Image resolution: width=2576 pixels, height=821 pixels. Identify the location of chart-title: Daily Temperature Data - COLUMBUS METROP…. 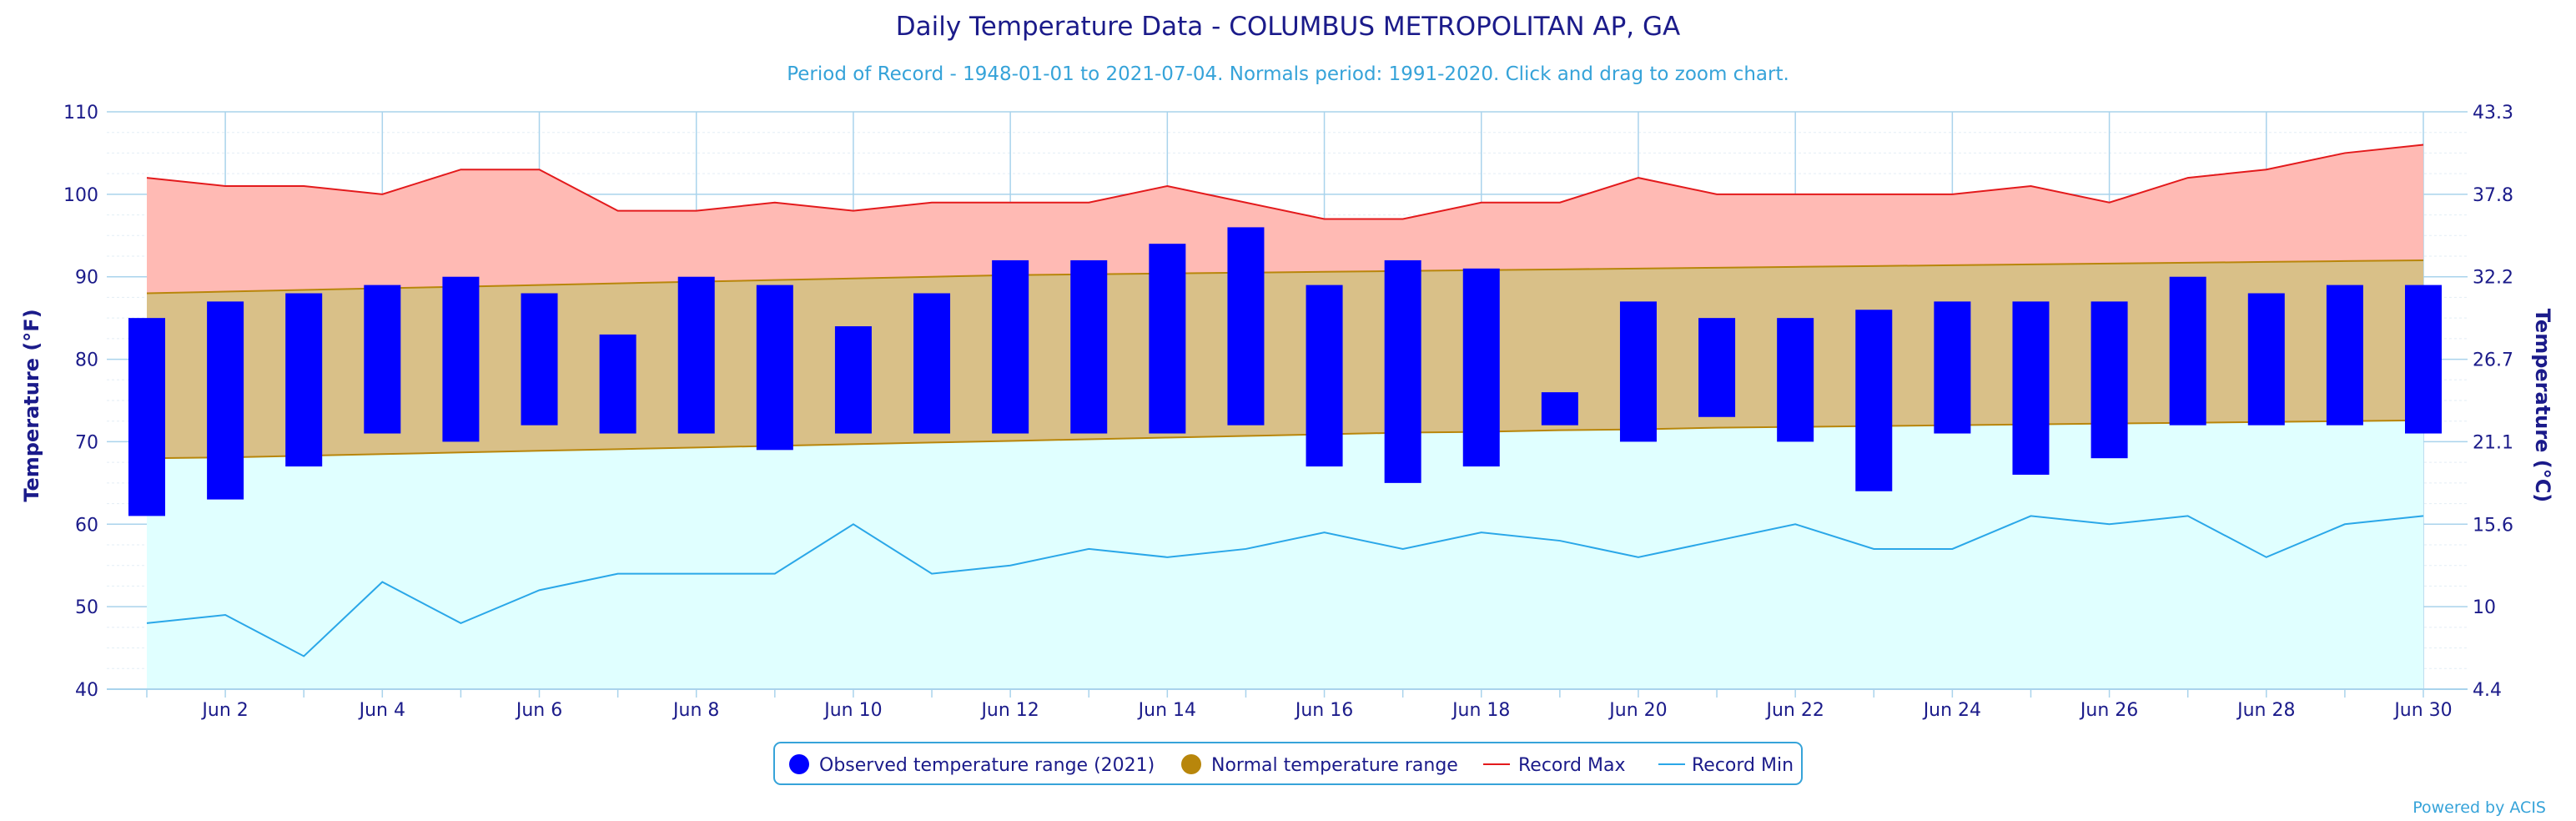
(1288, 27).